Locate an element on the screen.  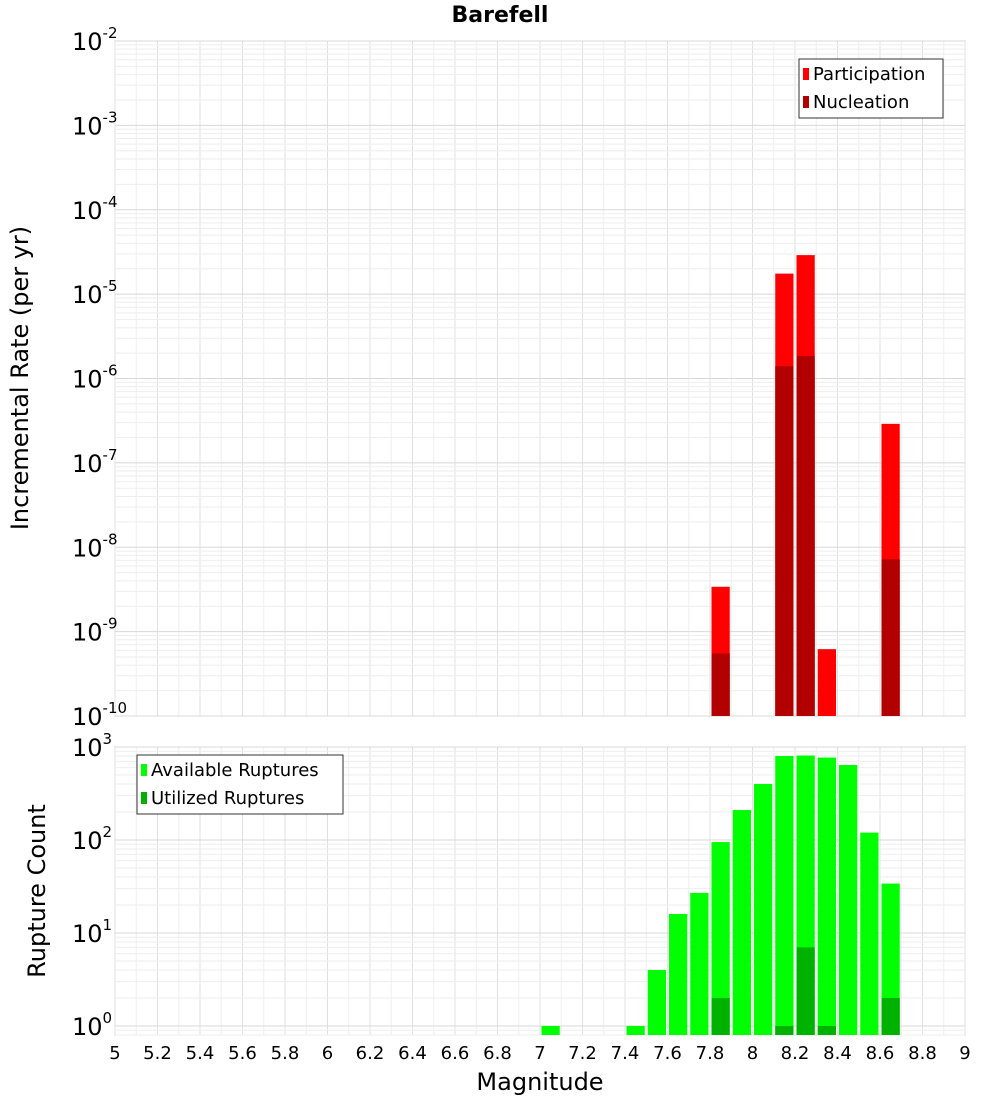
bottom-bars is located at coordinates (720, 895).